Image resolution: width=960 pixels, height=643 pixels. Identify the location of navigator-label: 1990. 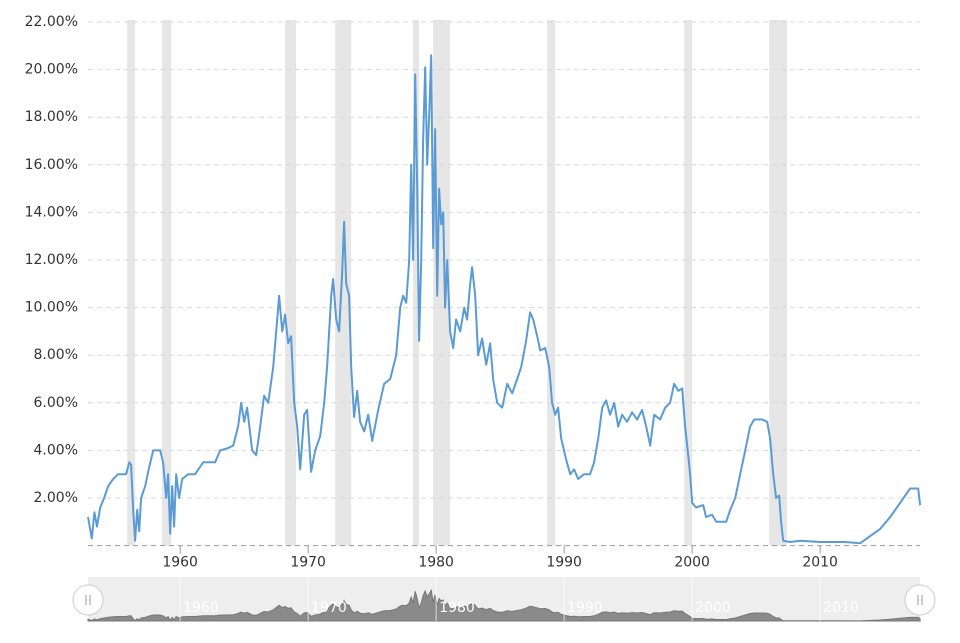
(585, 608).